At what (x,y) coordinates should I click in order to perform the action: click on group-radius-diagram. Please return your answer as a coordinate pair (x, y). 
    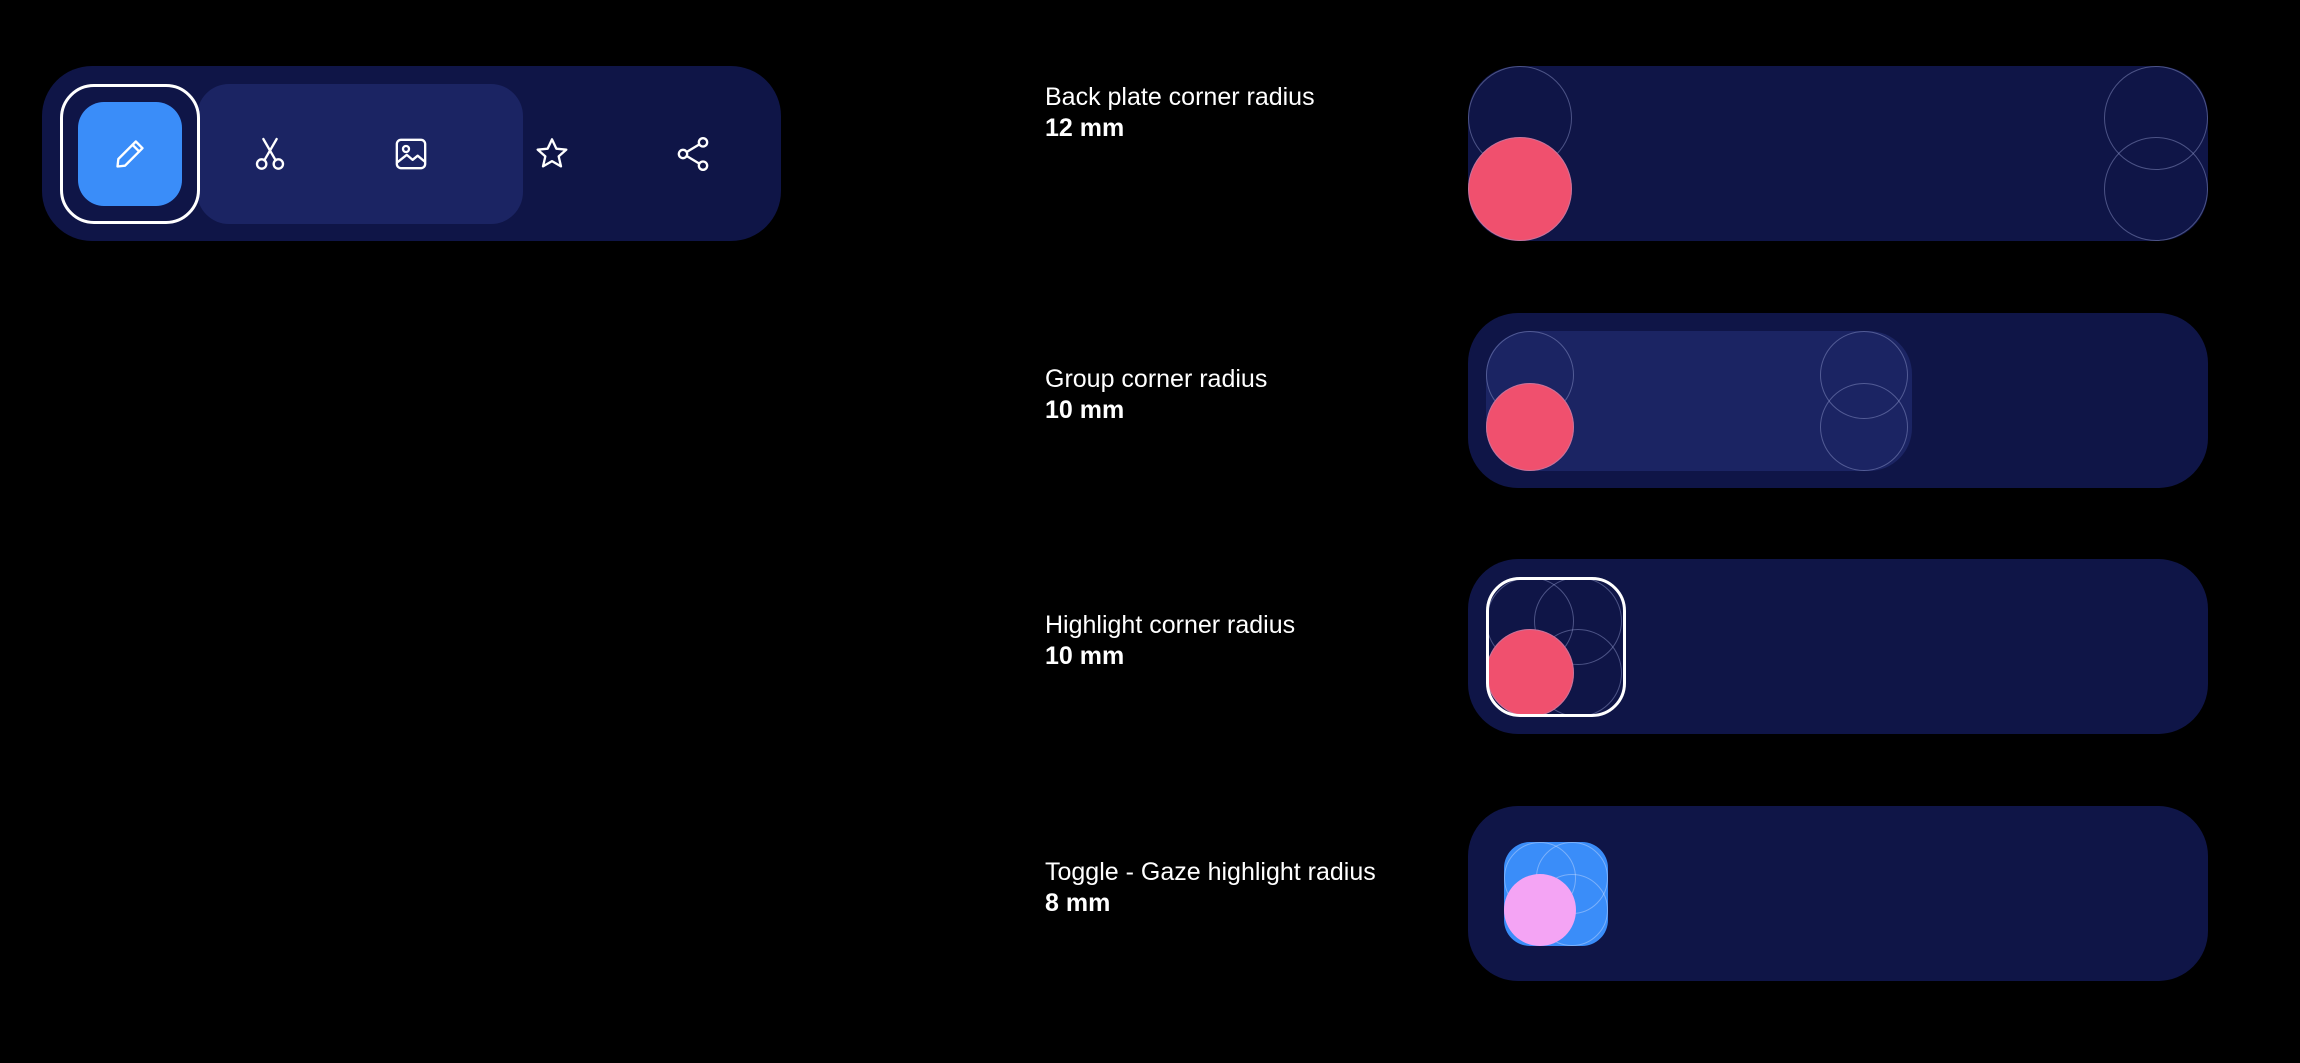
    Looking at the image, I should click on (1838, 400).